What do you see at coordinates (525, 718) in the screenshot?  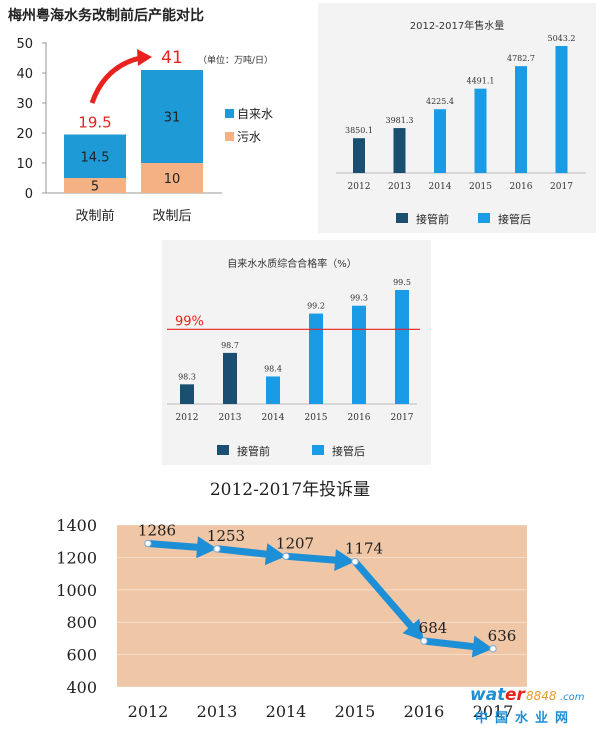 I see `svg-text: 中国水业网` at bounding box center [525, 718].